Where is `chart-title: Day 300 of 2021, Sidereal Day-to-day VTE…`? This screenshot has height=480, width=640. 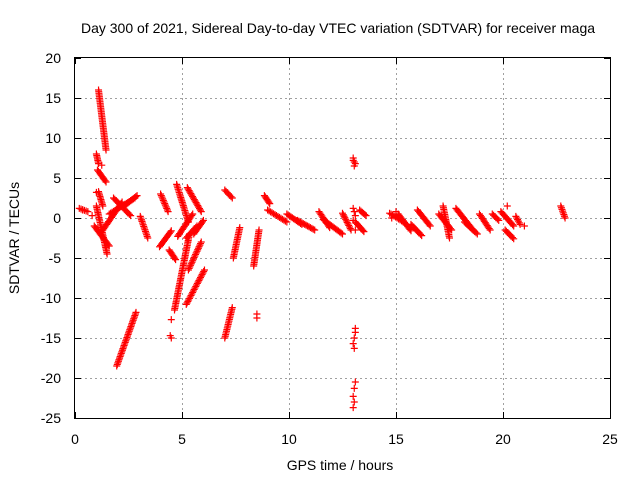
chart-title: Day 300 of 2021, Sidereal Day-to-day VTE… is located at coordinates (338, 28).